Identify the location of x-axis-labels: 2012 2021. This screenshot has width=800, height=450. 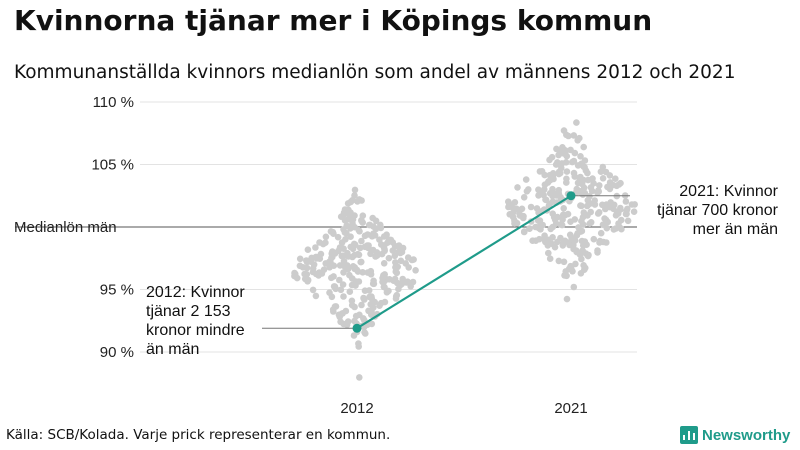
(463, 408).